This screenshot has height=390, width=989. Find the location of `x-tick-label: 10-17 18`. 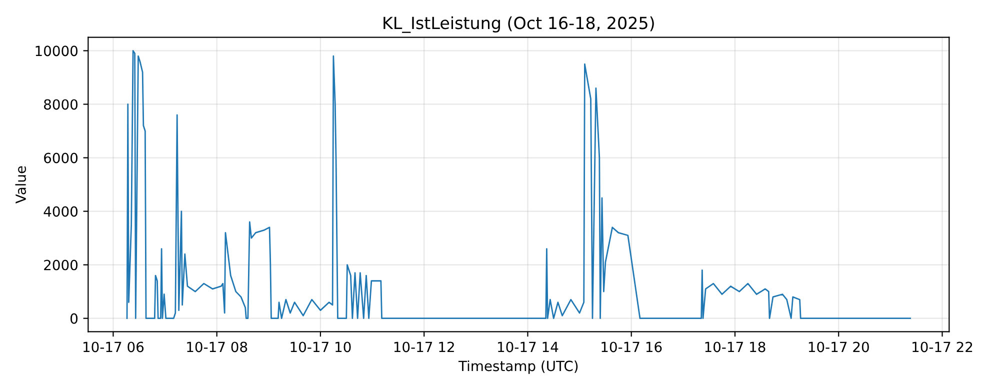

x-tick-label: 10-17 18 is located at coordinates (735, 347).